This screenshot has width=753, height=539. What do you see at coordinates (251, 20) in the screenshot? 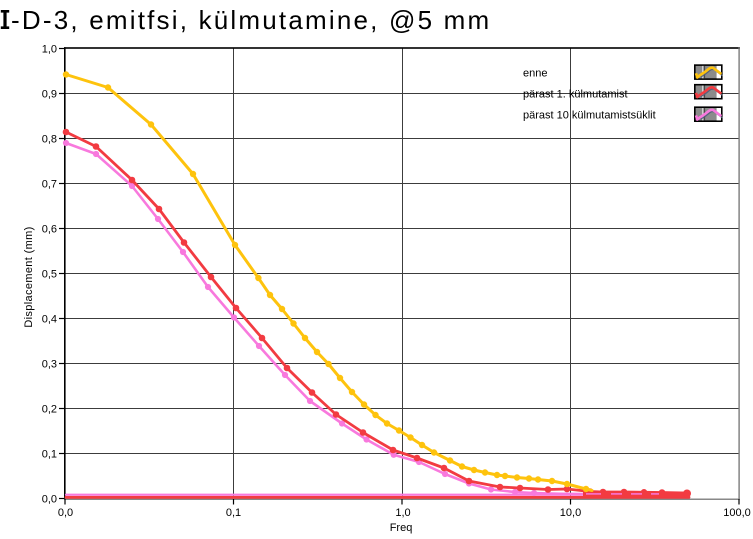
I see `svg-text:-D-3, emitfsi, külmutamine, @5: -D-3, emitfsi, külmutamine, @5 mm` at bounding box center [251, 20].